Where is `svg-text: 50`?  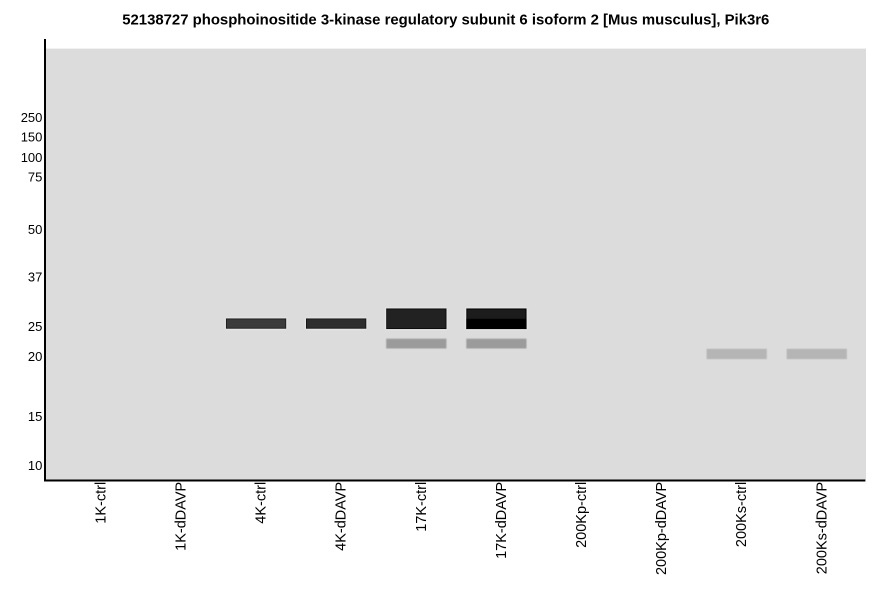
svg-text: 50 is located at coordinates (35, 229).